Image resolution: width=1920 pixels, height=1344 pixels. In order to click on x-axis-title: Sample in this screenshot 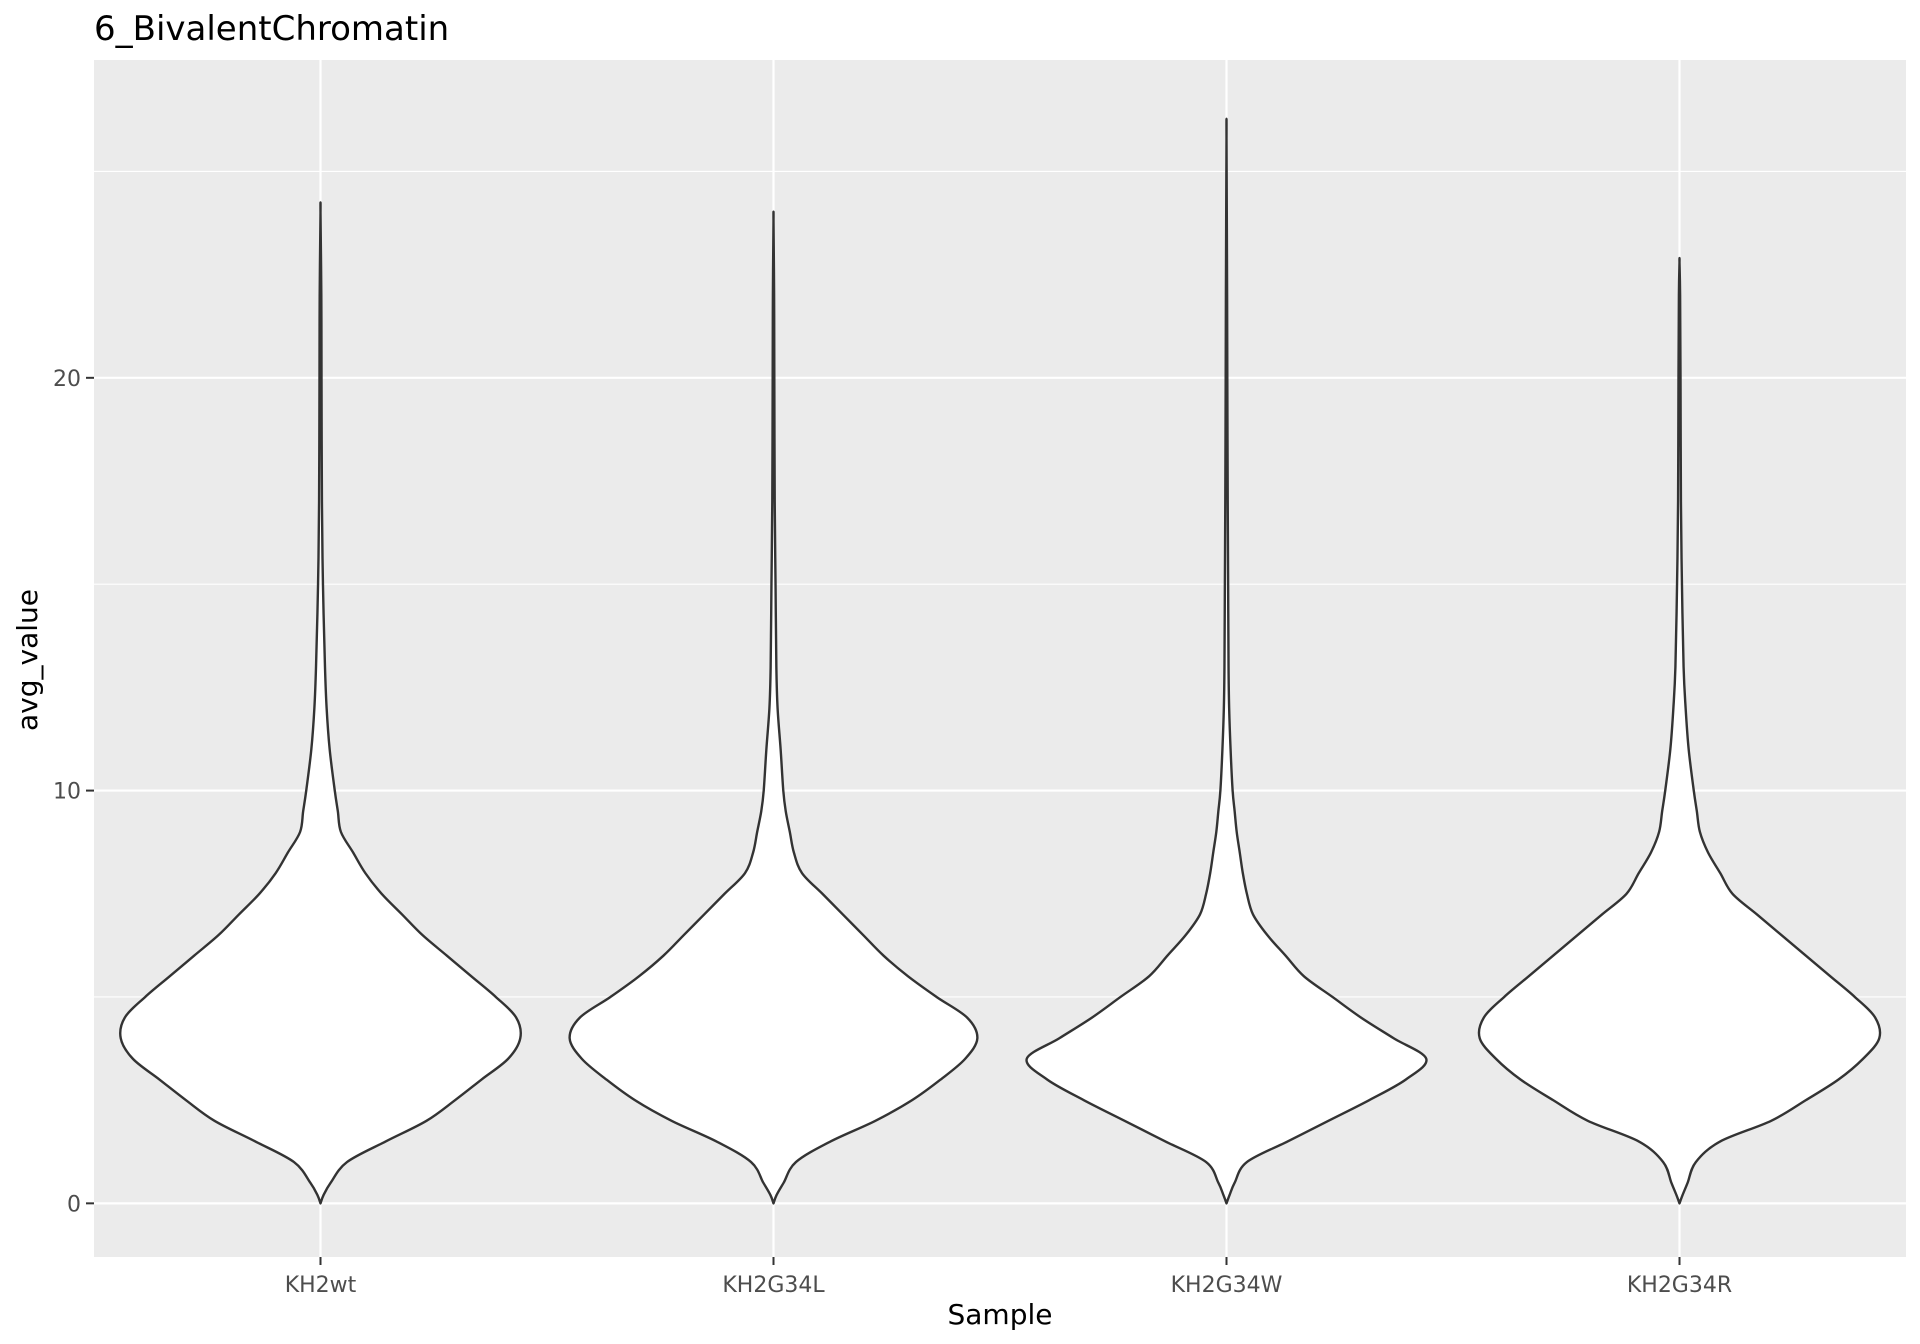, I will do `click(1000, 1314)`.